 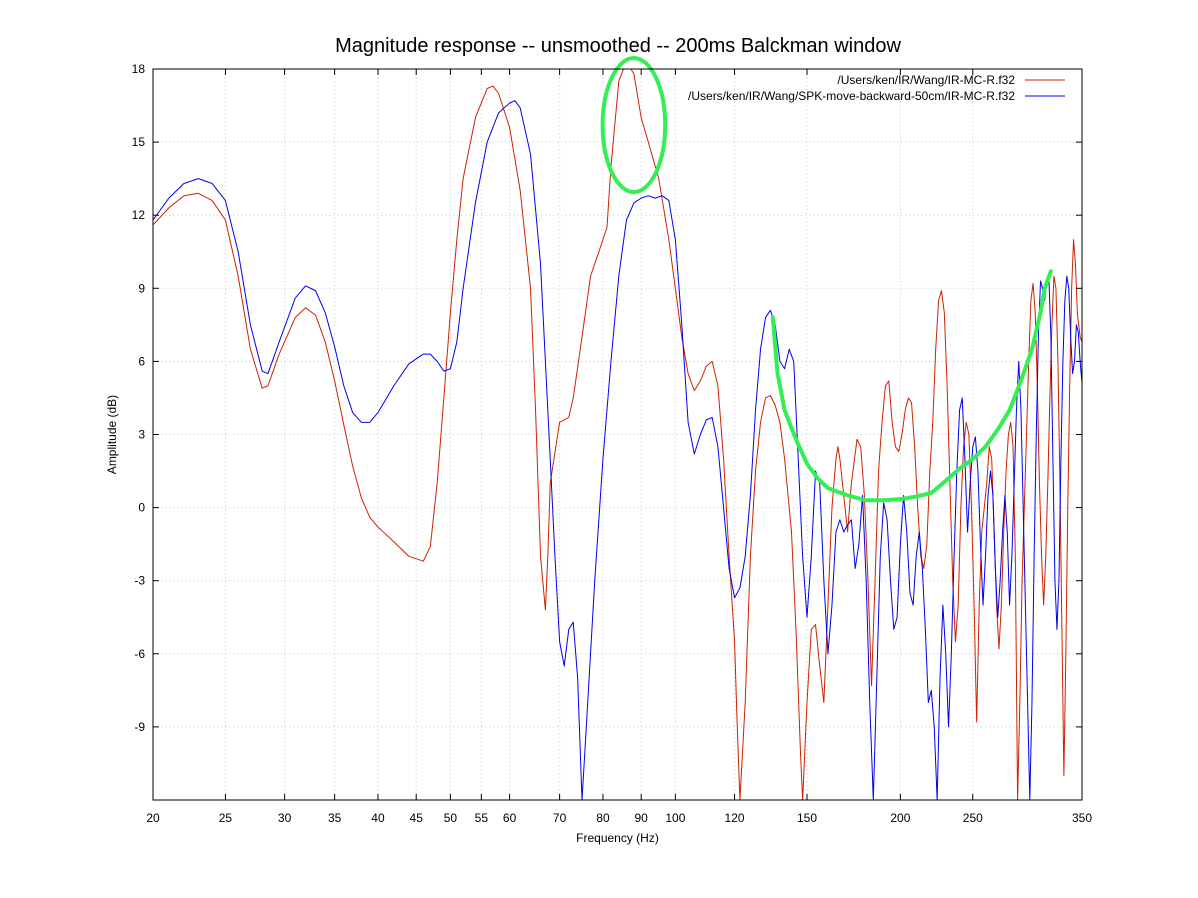 What do you see at coordinates (335, 818) in the screenshot?
I see `x-tick-label: 35` at bounding box center [335, 818].